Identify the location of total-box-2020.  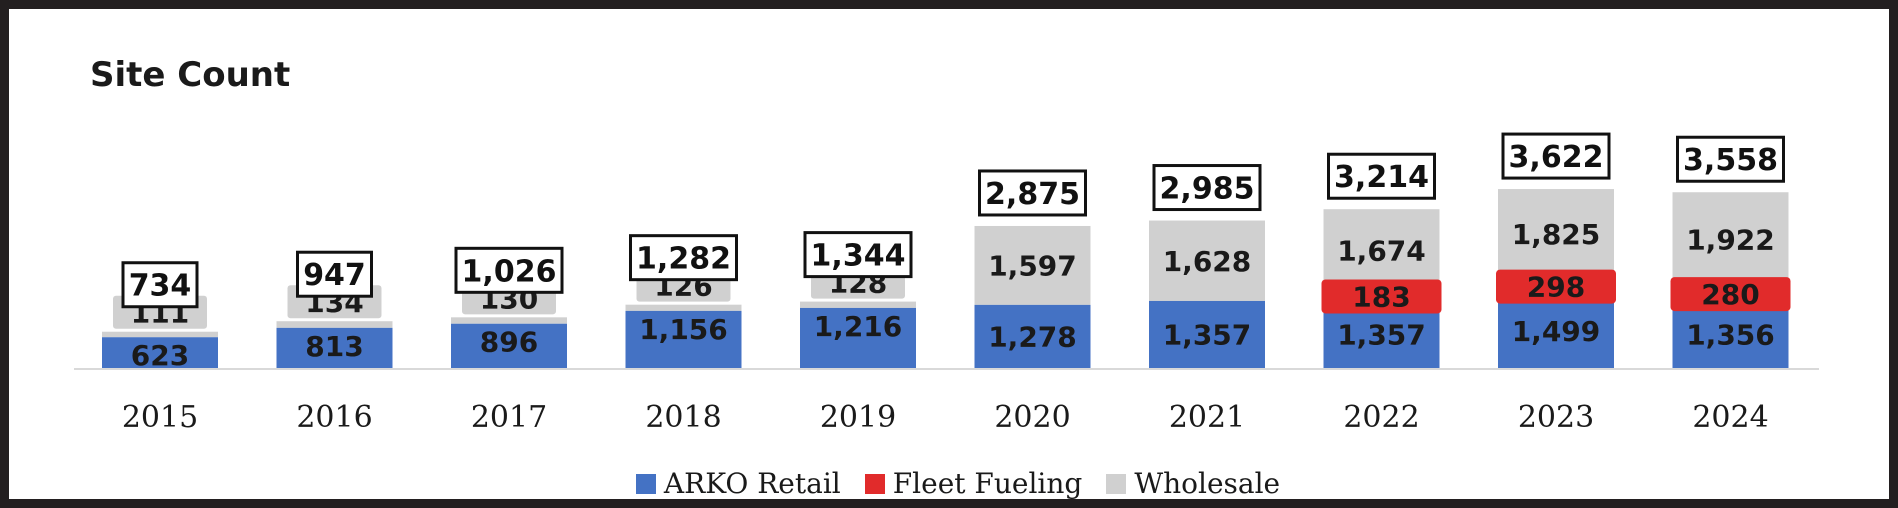
(1032, 193).